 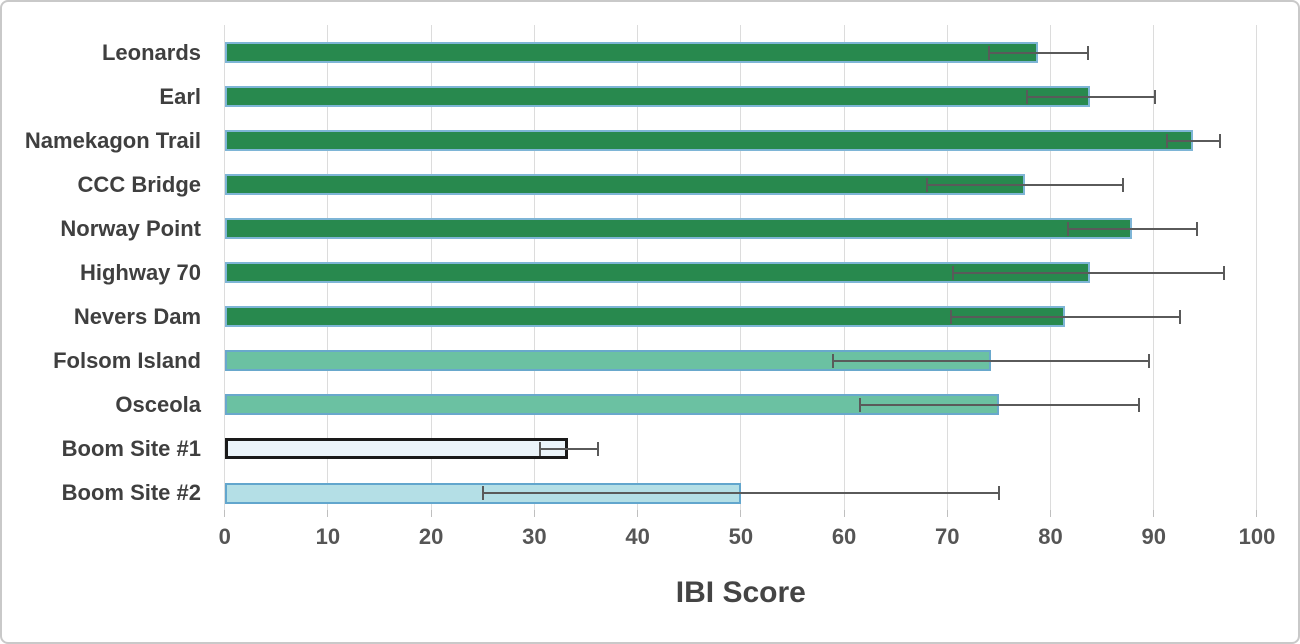 What do you see at coordinates (1148, 360) in the screenshot?
I see `error-cap-high-folsom-island` at bounding box center [1148, 360].